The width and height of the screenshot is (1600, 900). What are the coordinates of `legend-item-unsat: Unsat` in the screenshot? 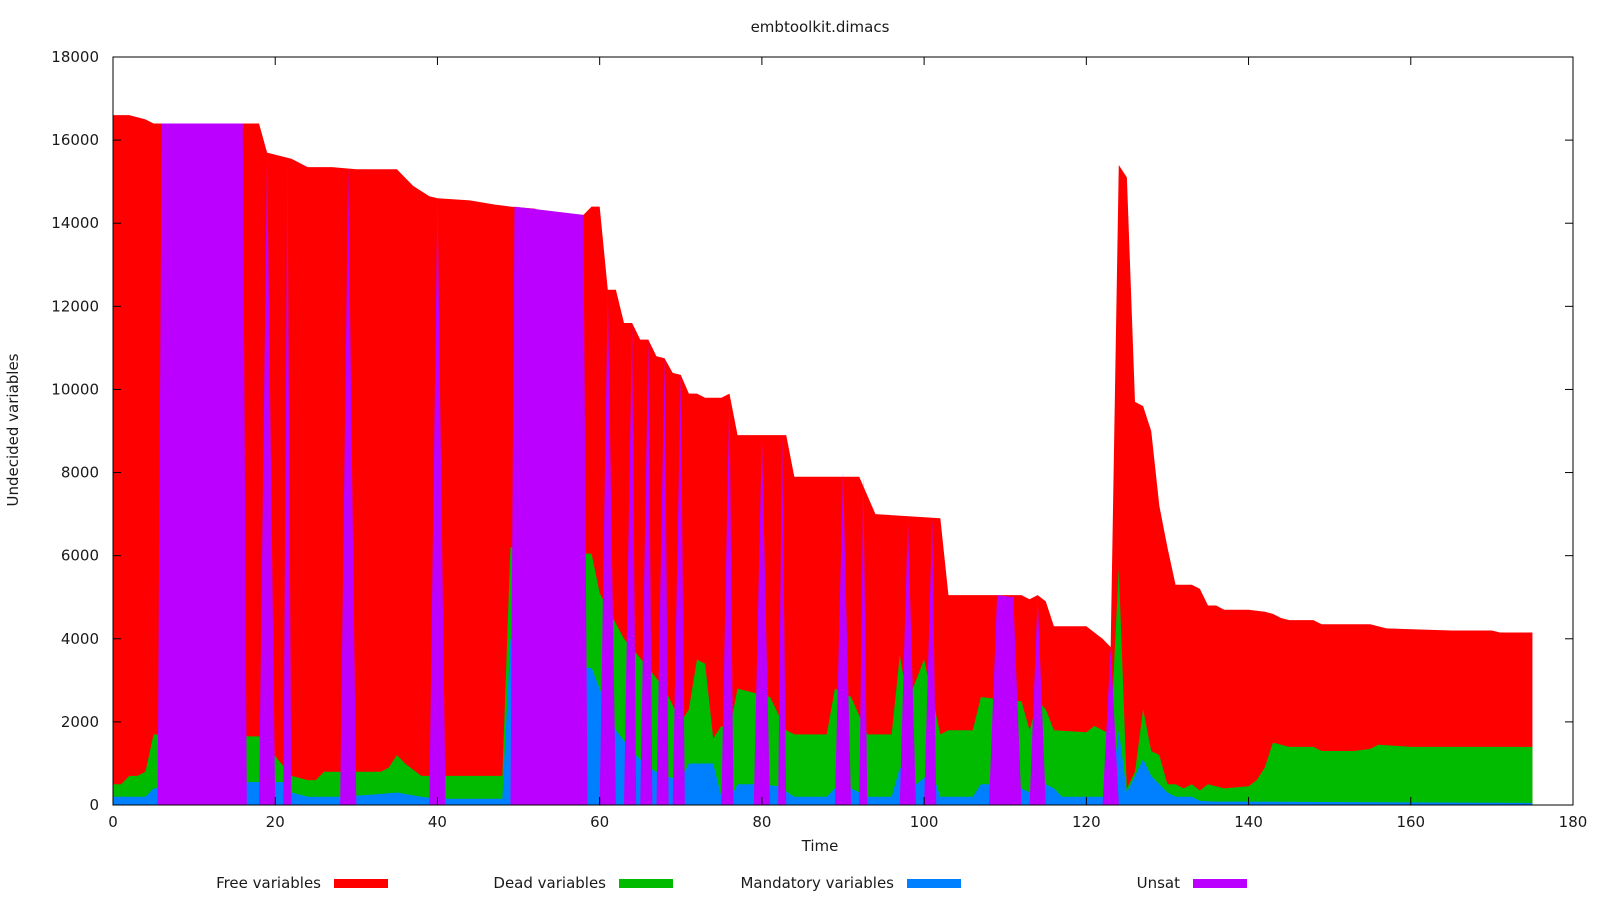 It's located at (1192, 883).